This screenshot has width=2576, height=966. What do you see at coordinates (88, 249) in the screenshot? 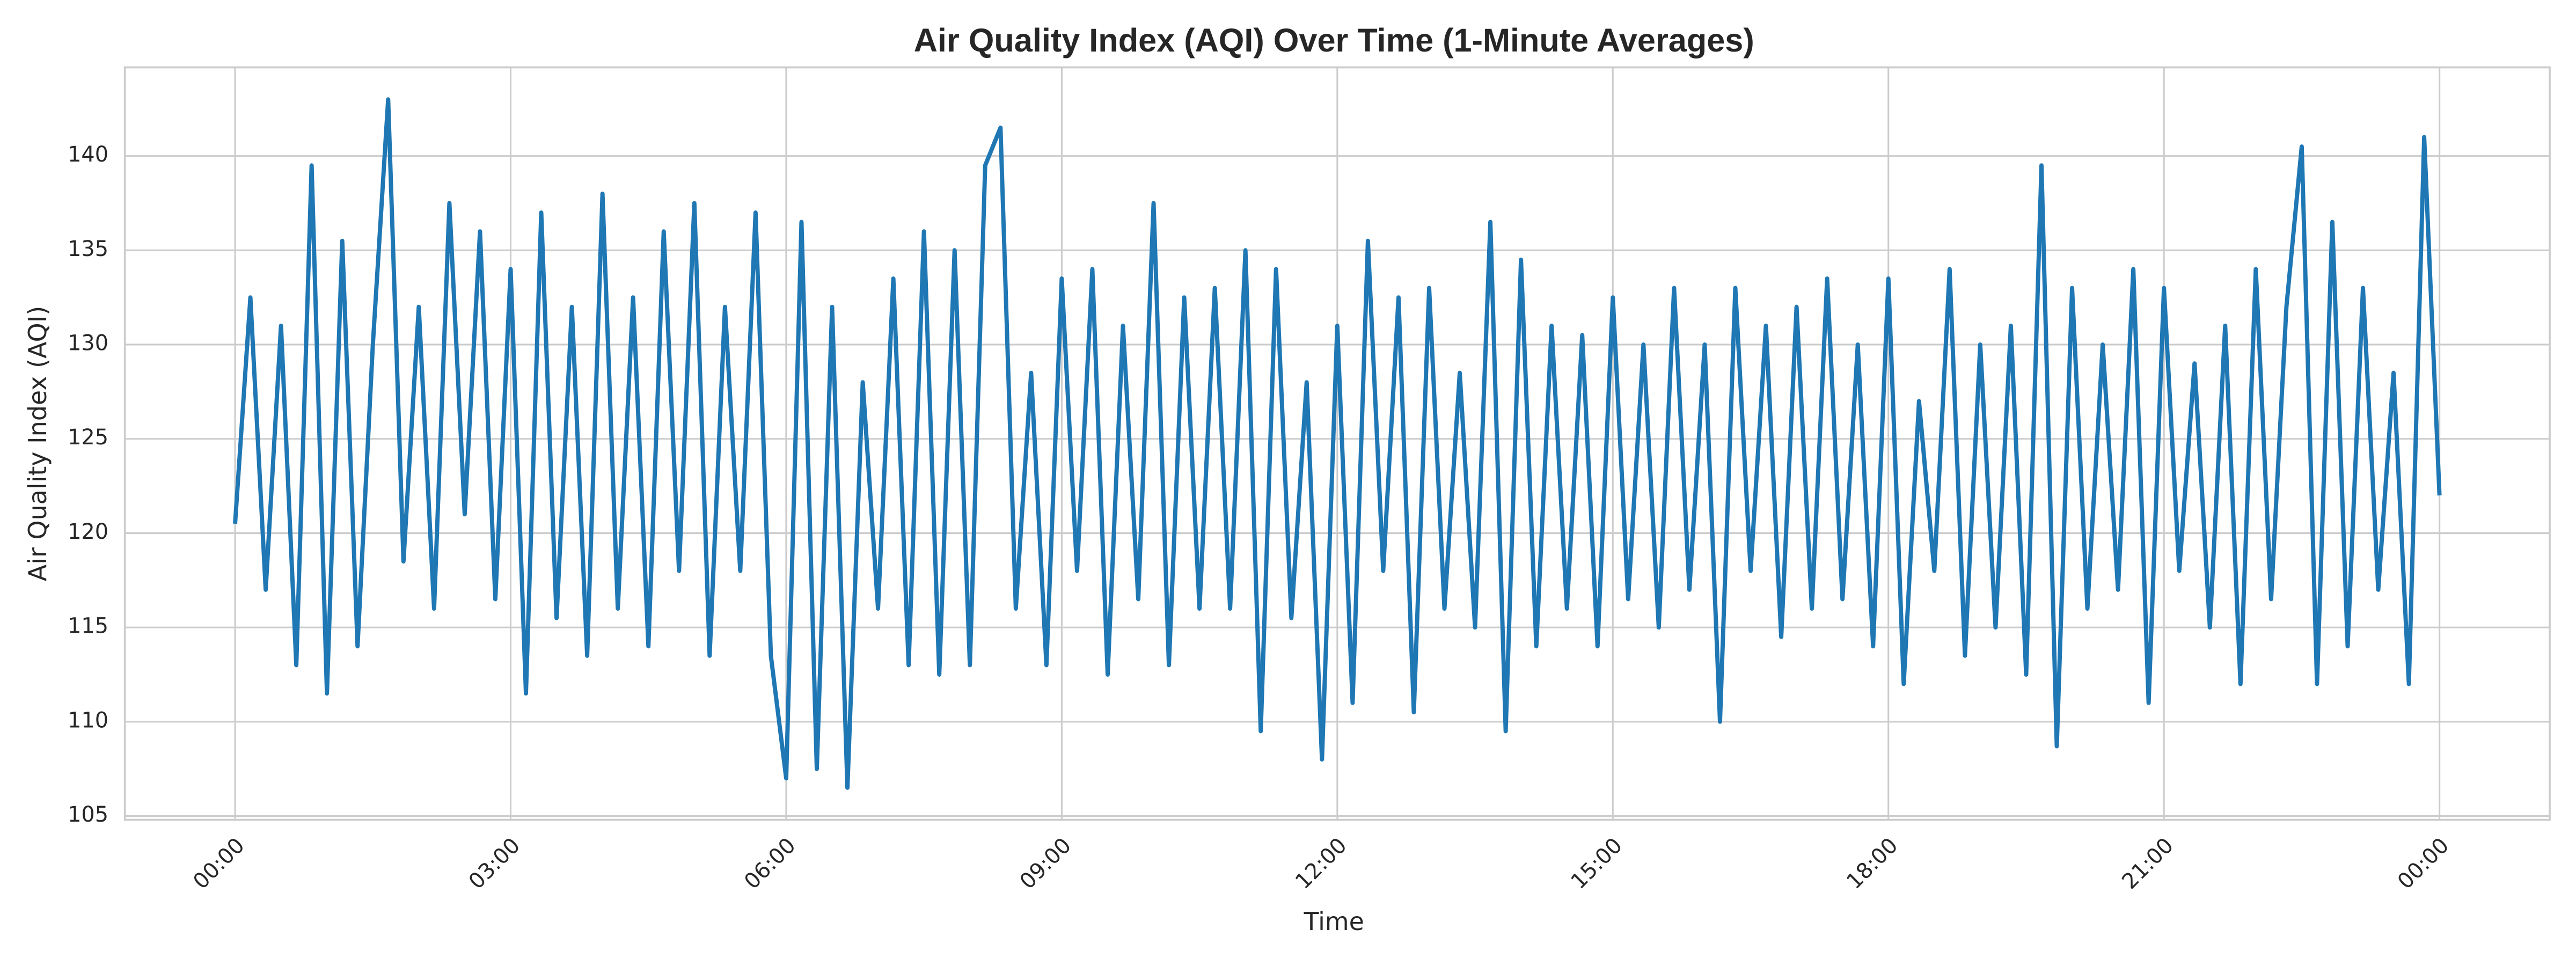
I see `y-tick-label: 135` at bounding box center [88, 249].